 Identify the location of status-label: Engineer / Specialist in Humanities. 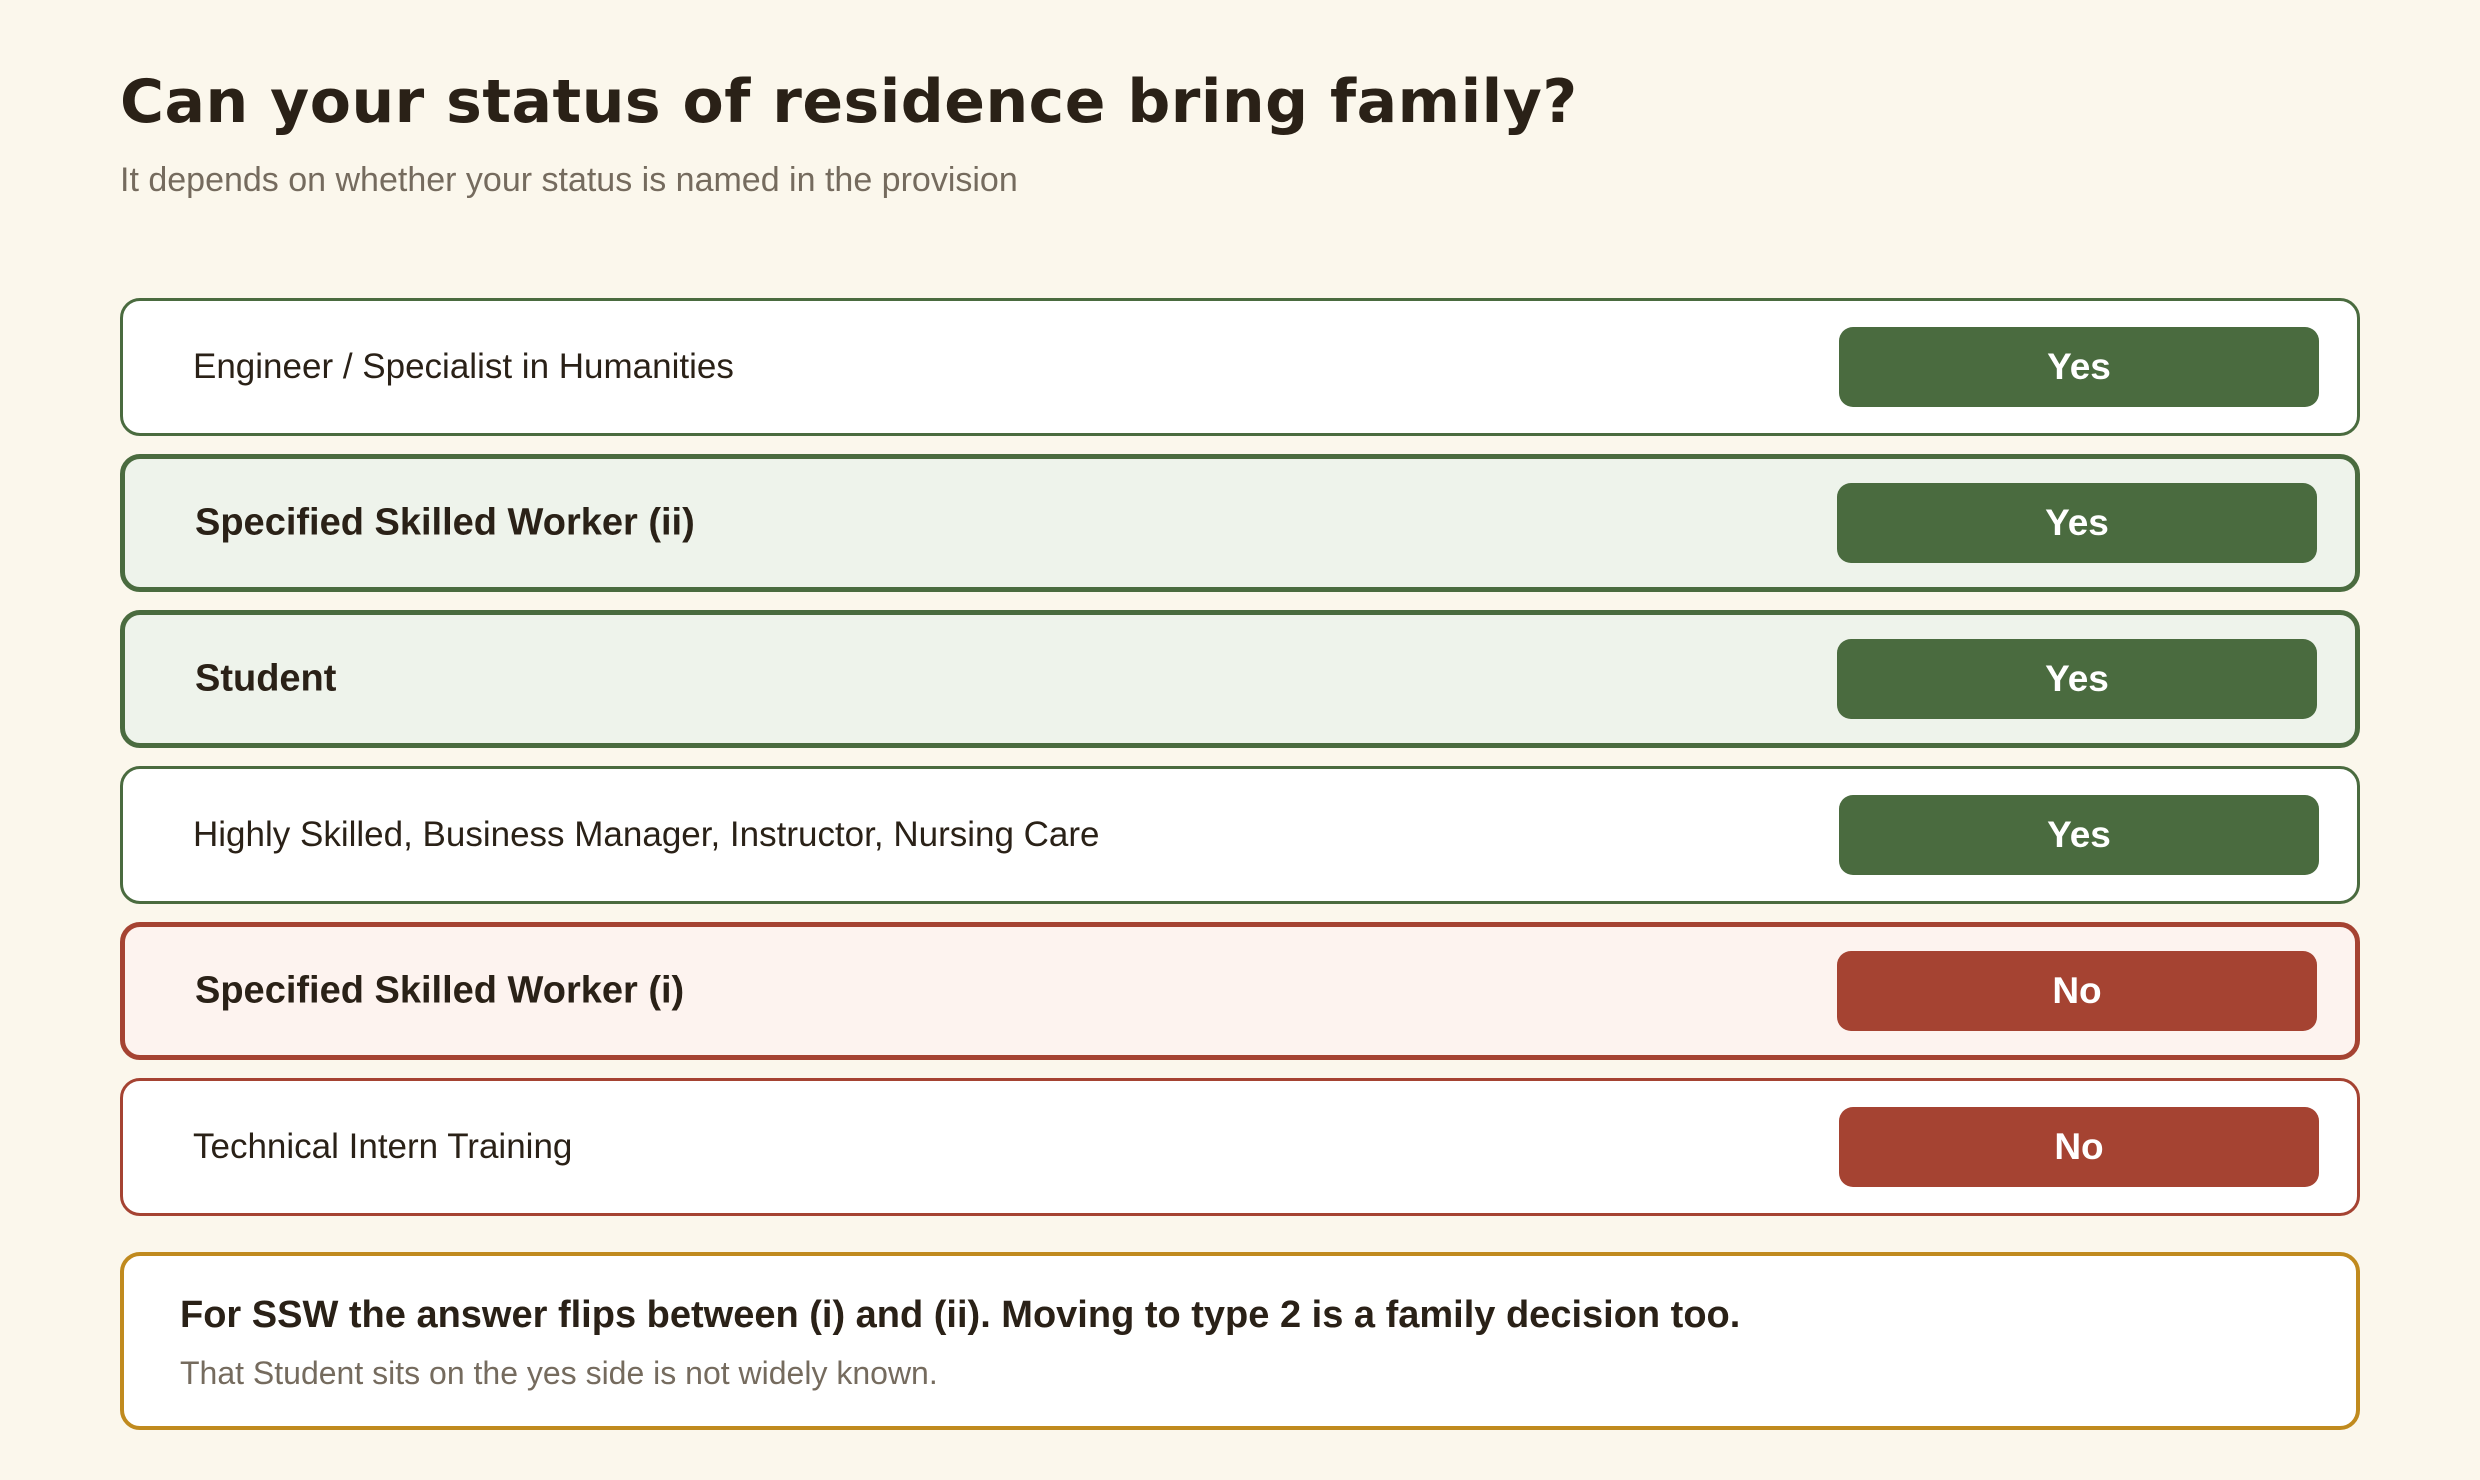
(463, 366).